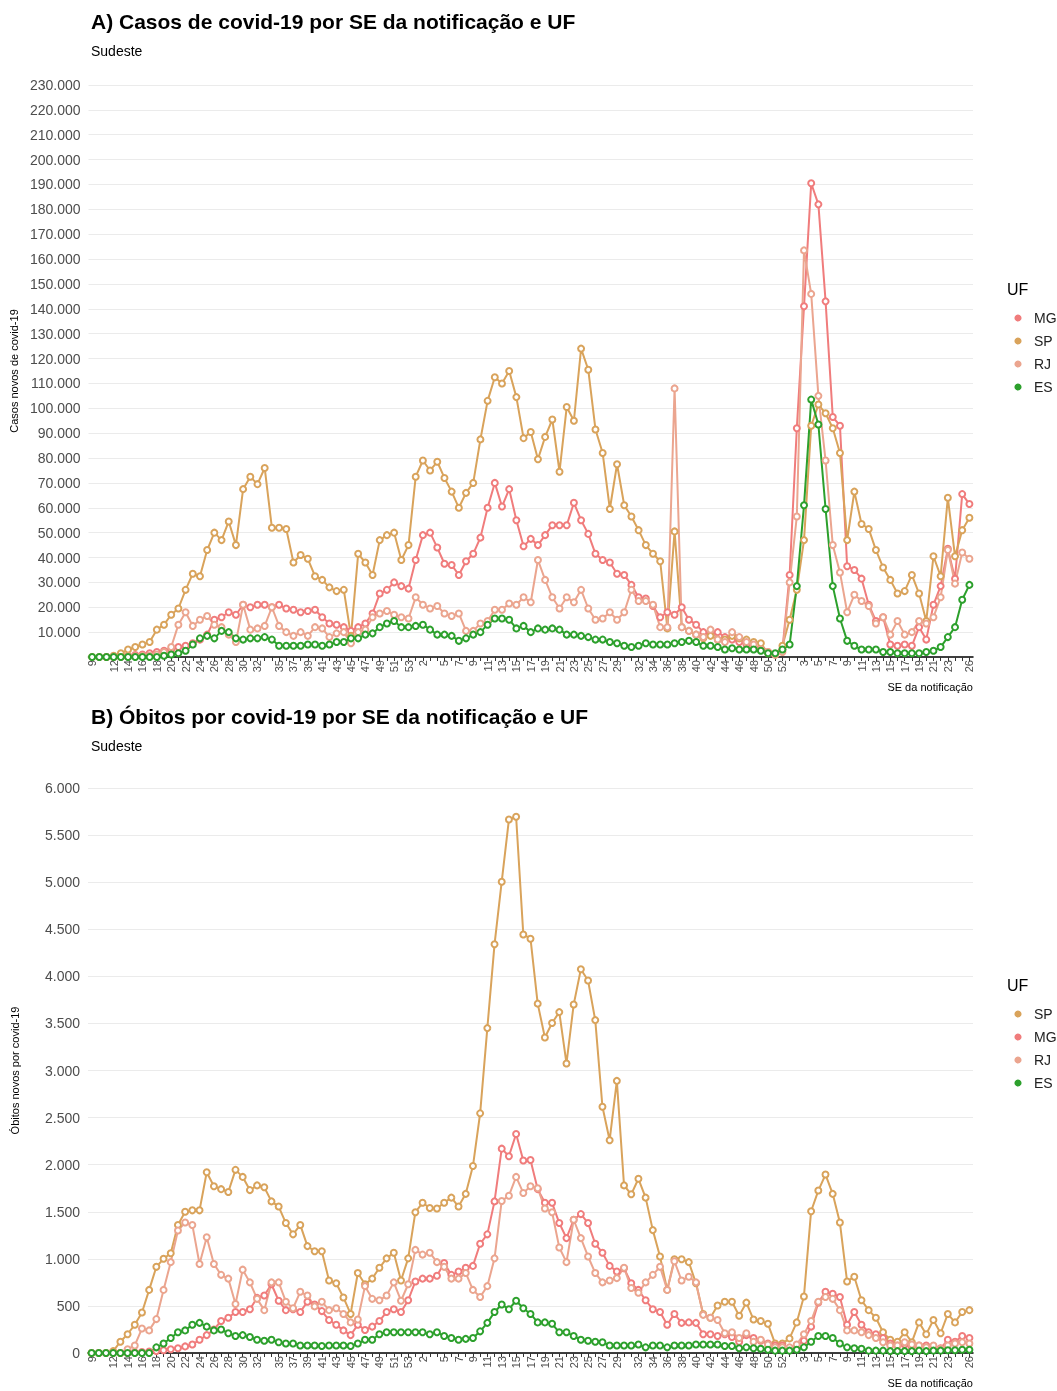  Describe the element at coordinates (76, 1353) in the screenshot. I see `y-tick-label: 0` at that location.